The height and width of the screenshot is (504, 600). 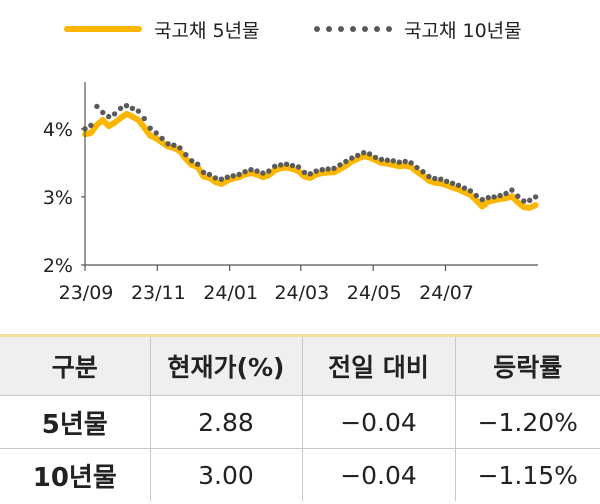 What do you see at coordinates (158, 293) in the screenshot?
I see `x-tick-label: 23/11` at bounding box center [158, 293].